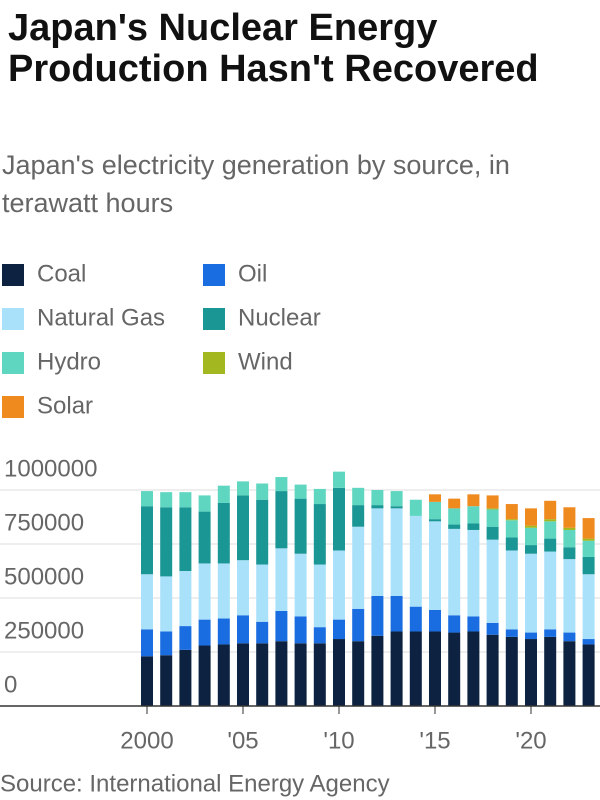 The width and height of the screenshot is (600, 800). I want to click on x-tick-label: 2000, so click(146, 740).